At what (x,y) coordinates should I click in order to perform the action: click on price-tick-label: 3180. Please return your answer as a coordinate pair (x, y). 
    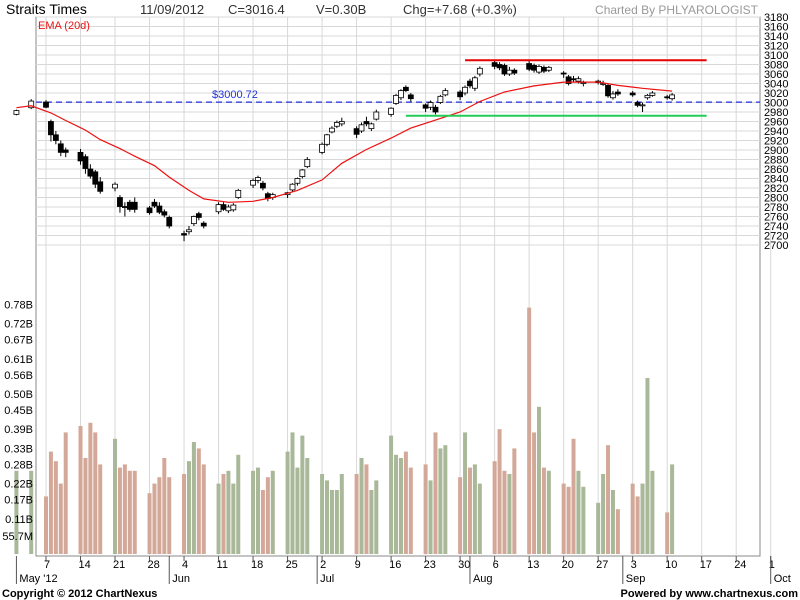
    Looking at the image, I should click on (776, 18).